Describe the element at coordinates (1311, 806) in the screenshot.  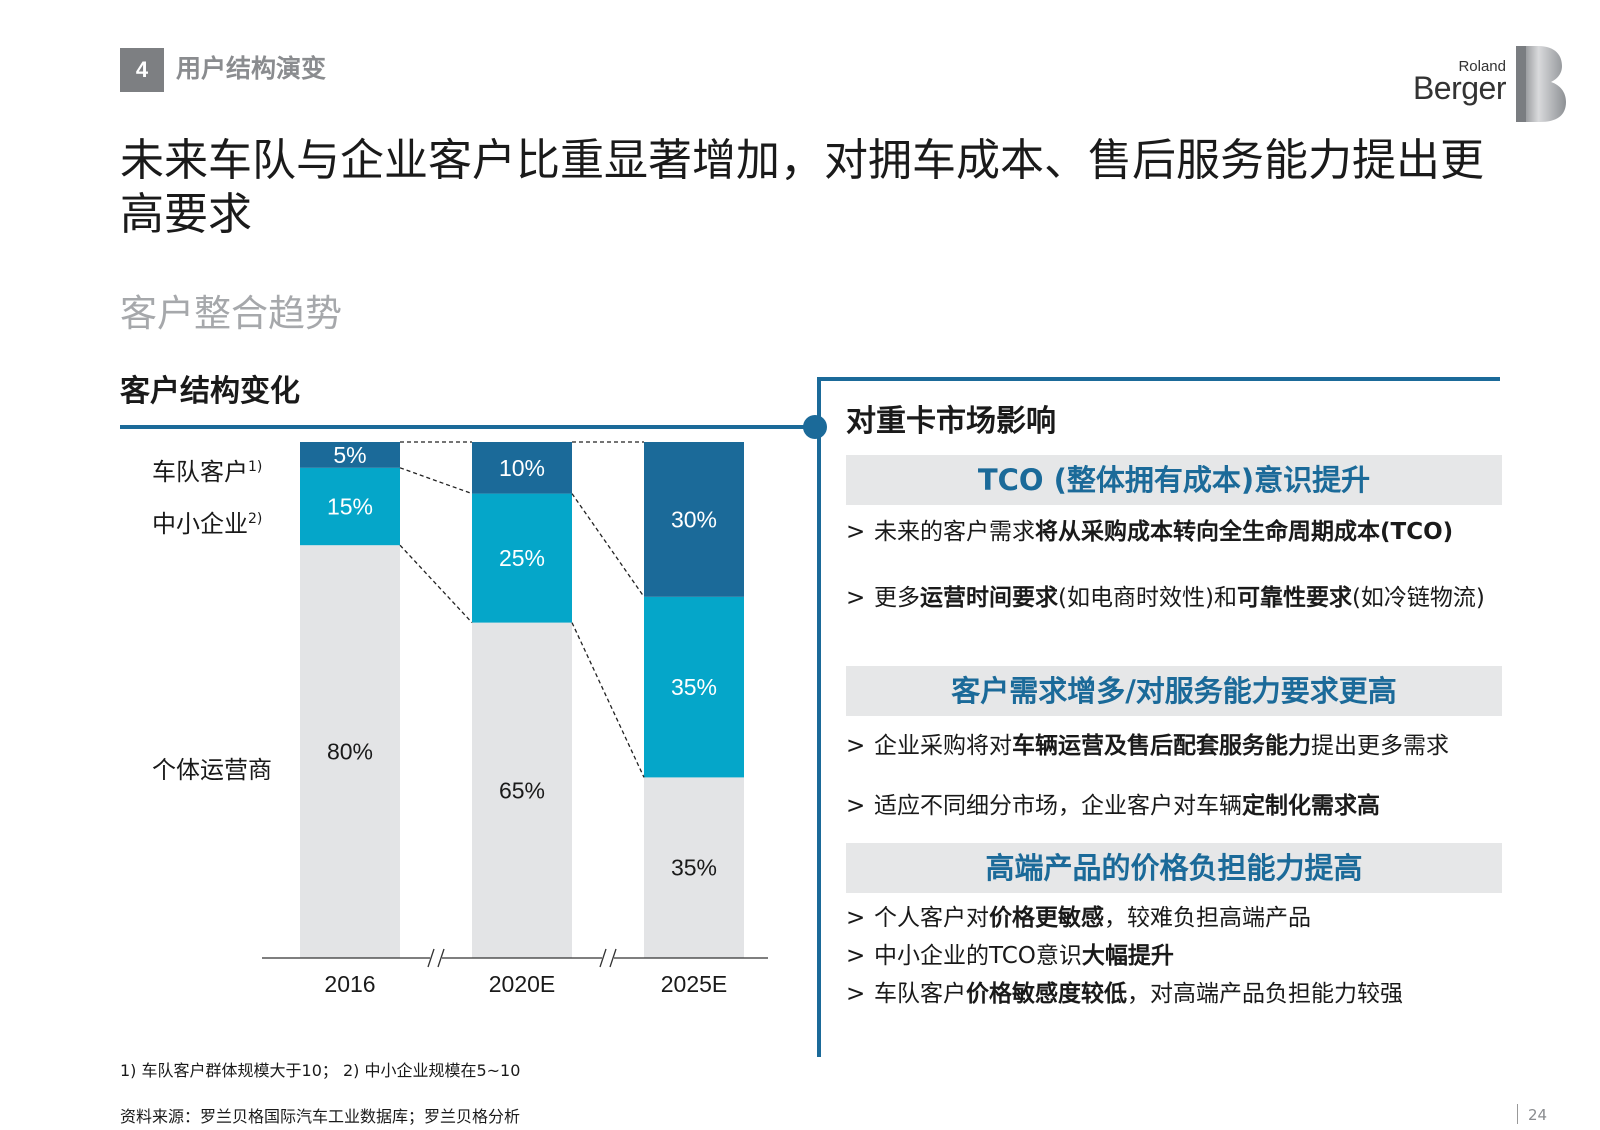
I see `bullet-text-bold-run: 定制化需求高` at that location.